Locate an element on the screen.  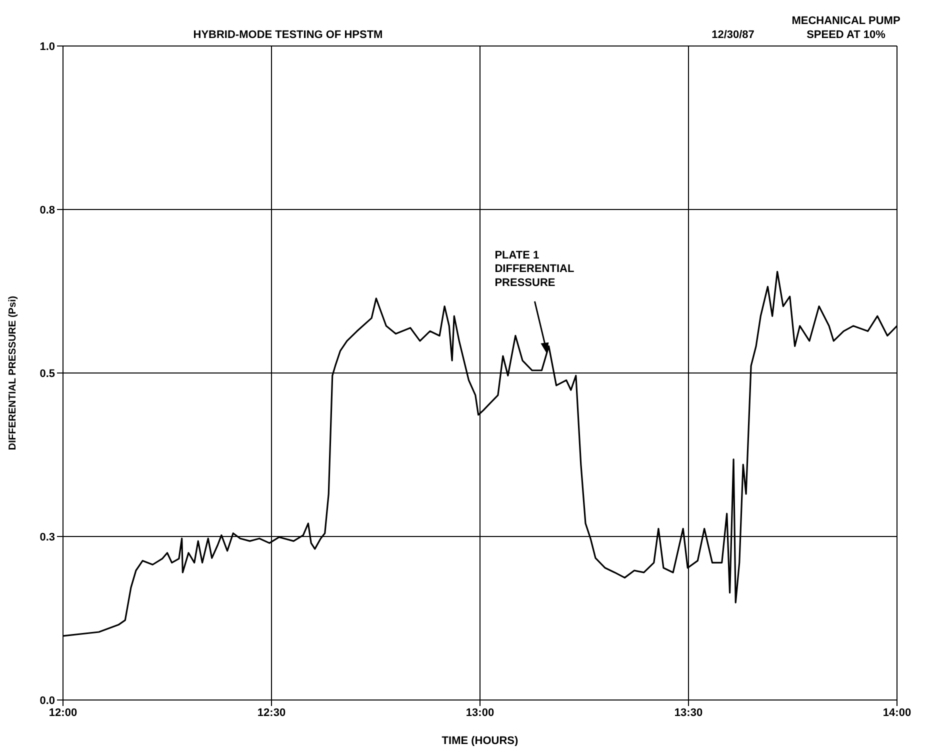
chart-title: HYBRID-MODE TESTING OF HPSTM is located at coordinates (288, 35).